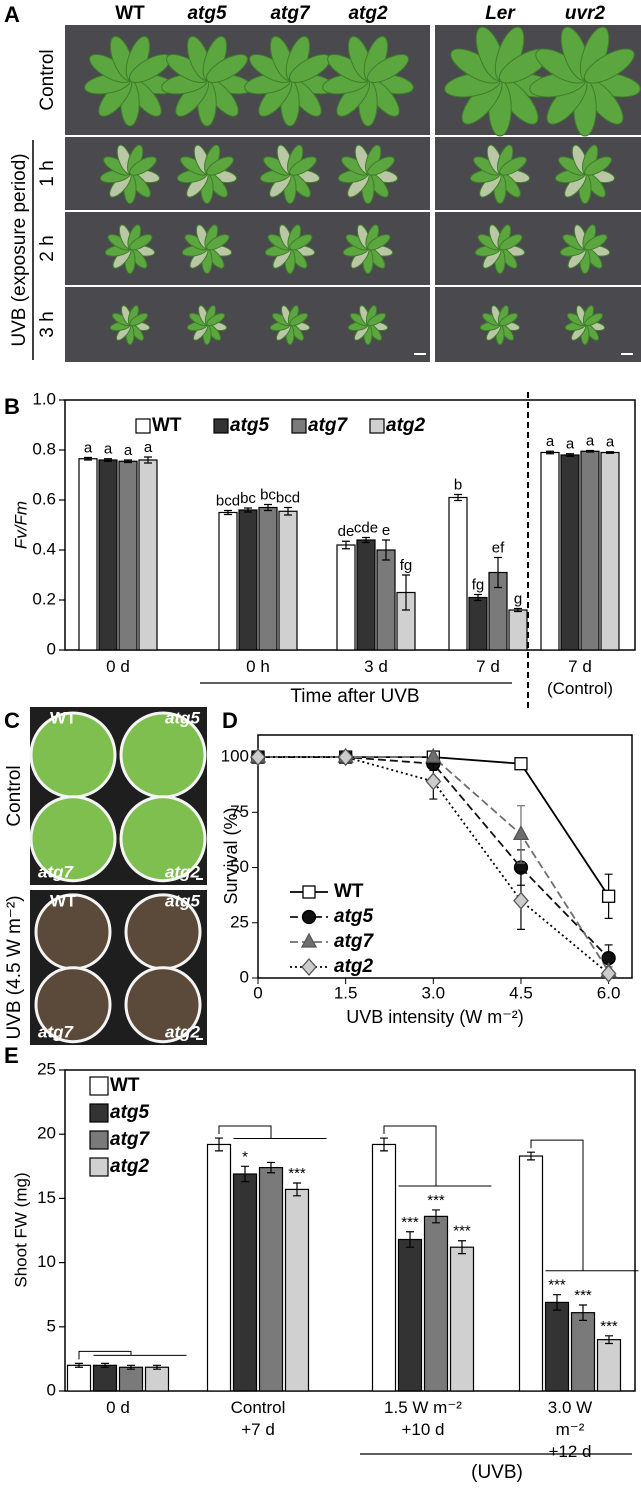 The width and height of the screenshot is (641, 1495). I want to click on y-tick-label: 1.0, so click(44, 398).